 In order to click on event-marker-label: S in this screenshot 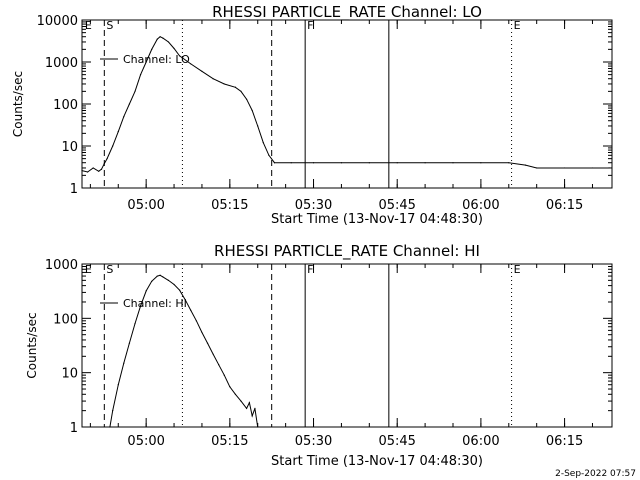, I will do `click(109, 25)`.